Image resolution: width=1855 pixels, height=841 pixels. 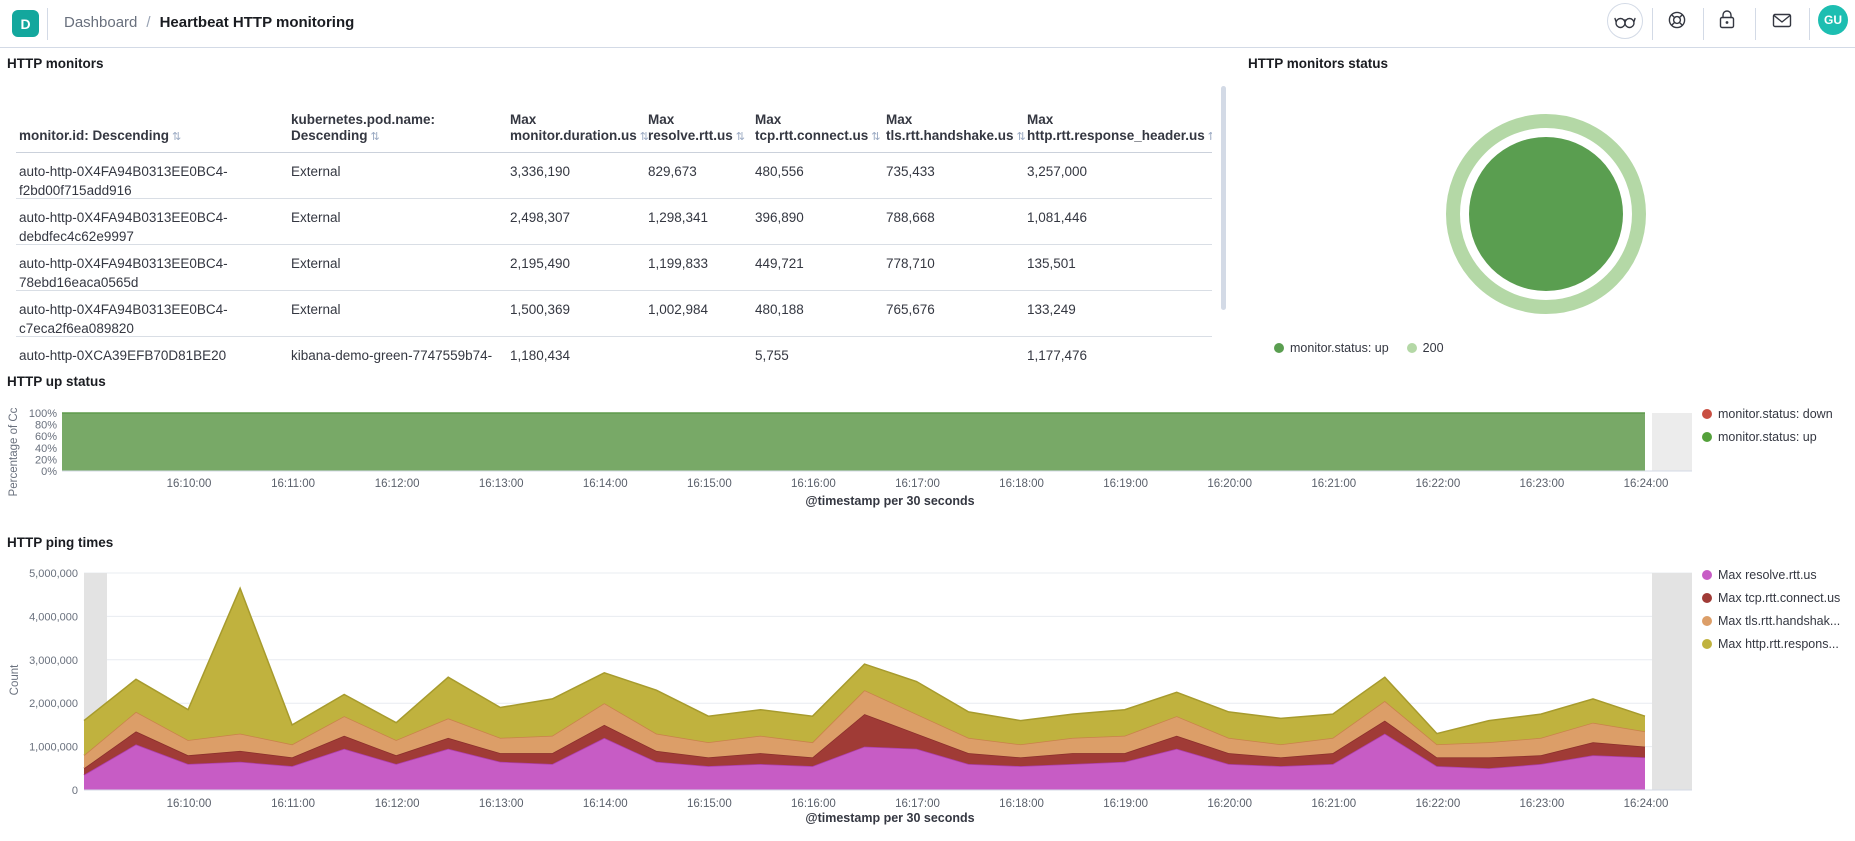 What do you see at coordinates (53, 617) in the screenshot?
I see `svg-text: 4,000,000` at bounding box center [53, 617].